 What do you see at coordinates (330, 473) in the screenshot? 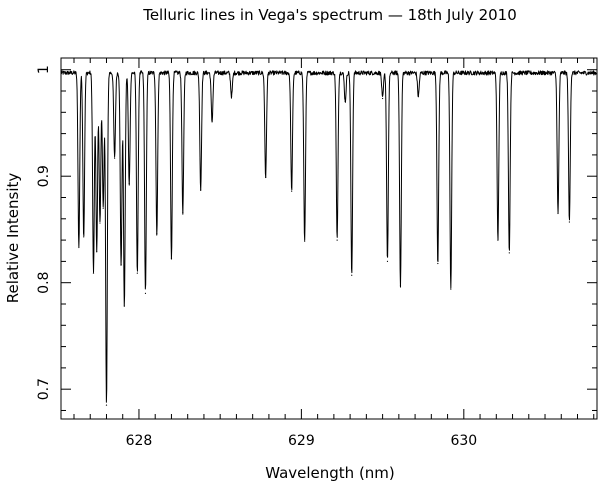
I see `x-axis-label: Wavelength (nm)` at bounding box center [330, 473].